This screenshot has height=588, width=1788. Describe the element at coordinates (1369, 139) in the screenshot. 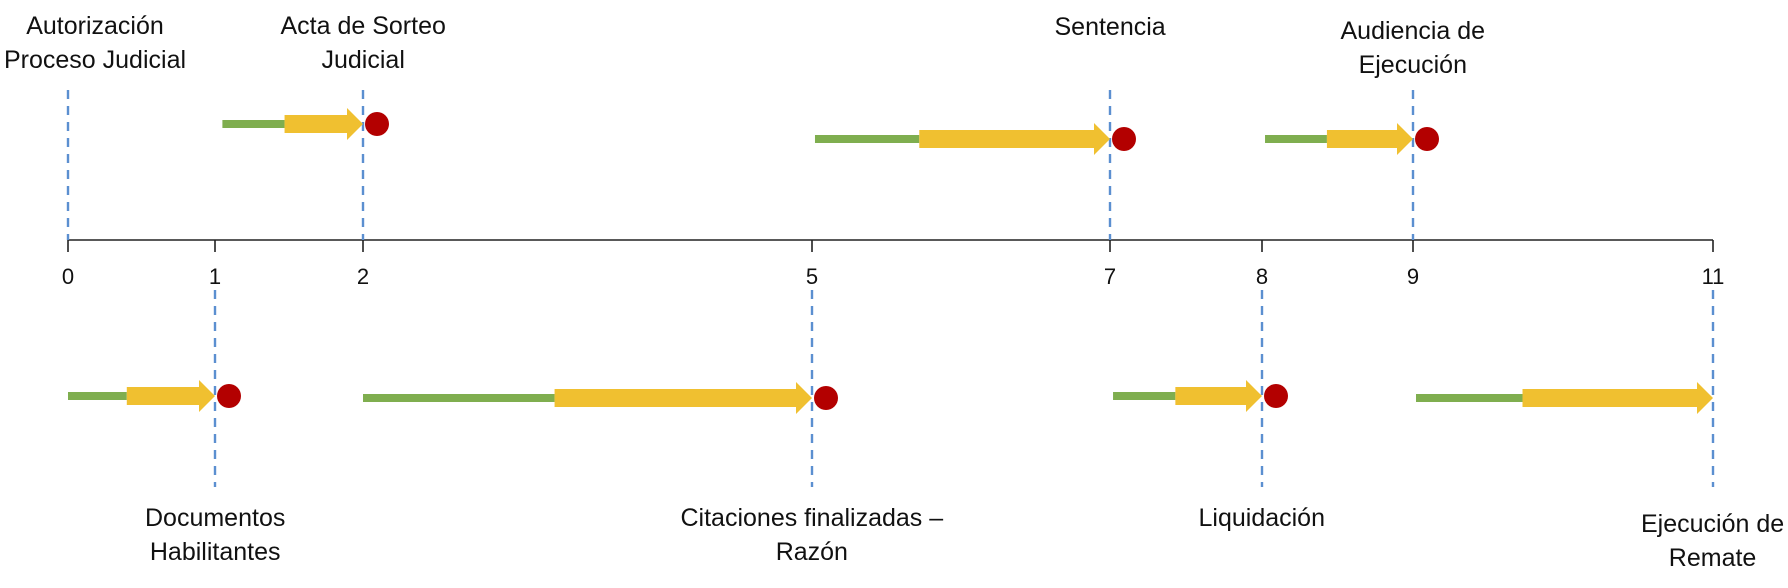

I see `progress-arrow-audiencia-ejecucion` at that location.